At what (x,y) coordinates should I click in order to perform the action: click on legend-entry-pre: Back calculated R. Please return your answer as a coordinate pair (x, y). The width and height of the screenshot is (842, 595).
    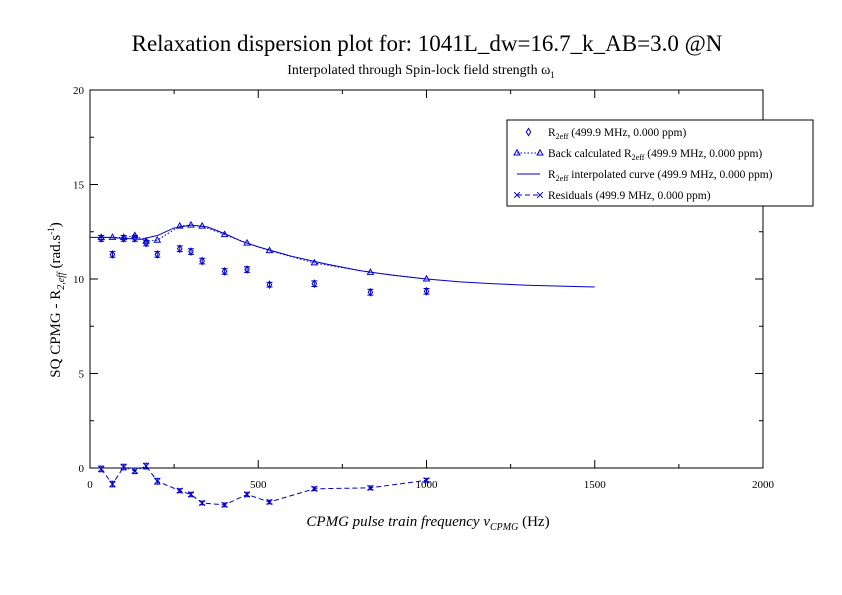
    Looking at the image, I should click on (590, 154).